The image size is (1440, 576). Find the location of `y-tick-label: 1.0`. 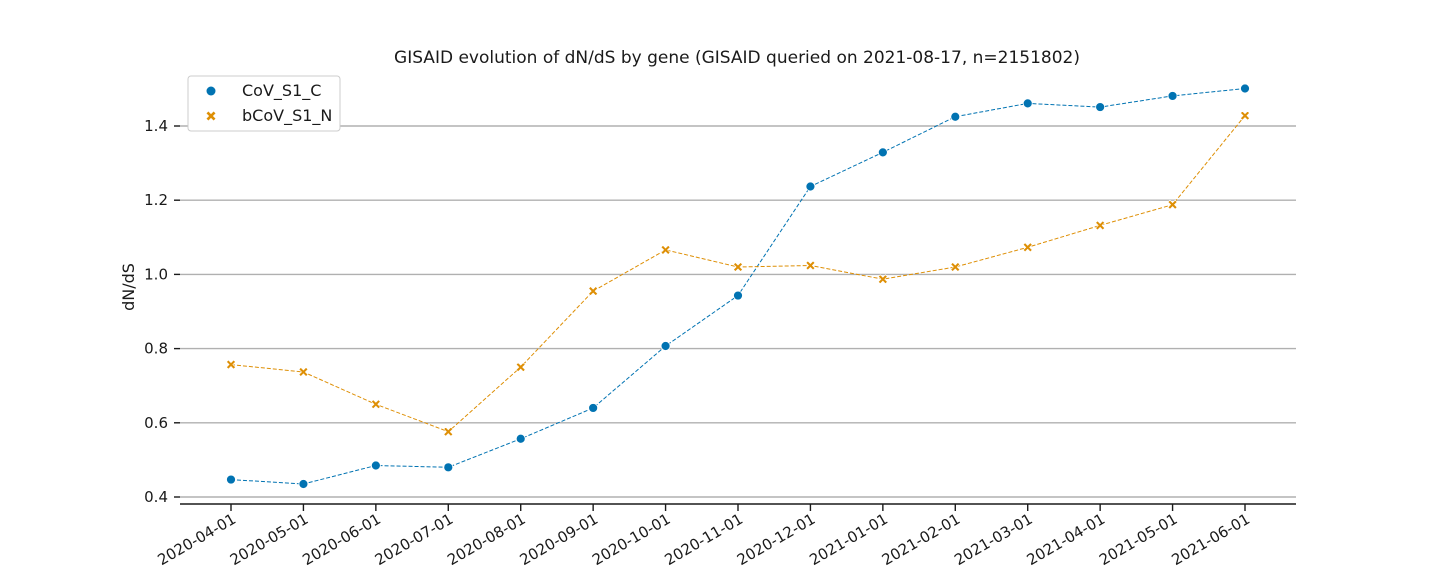

y-tick-label: 1.0 is located at coordinates (156, 274).